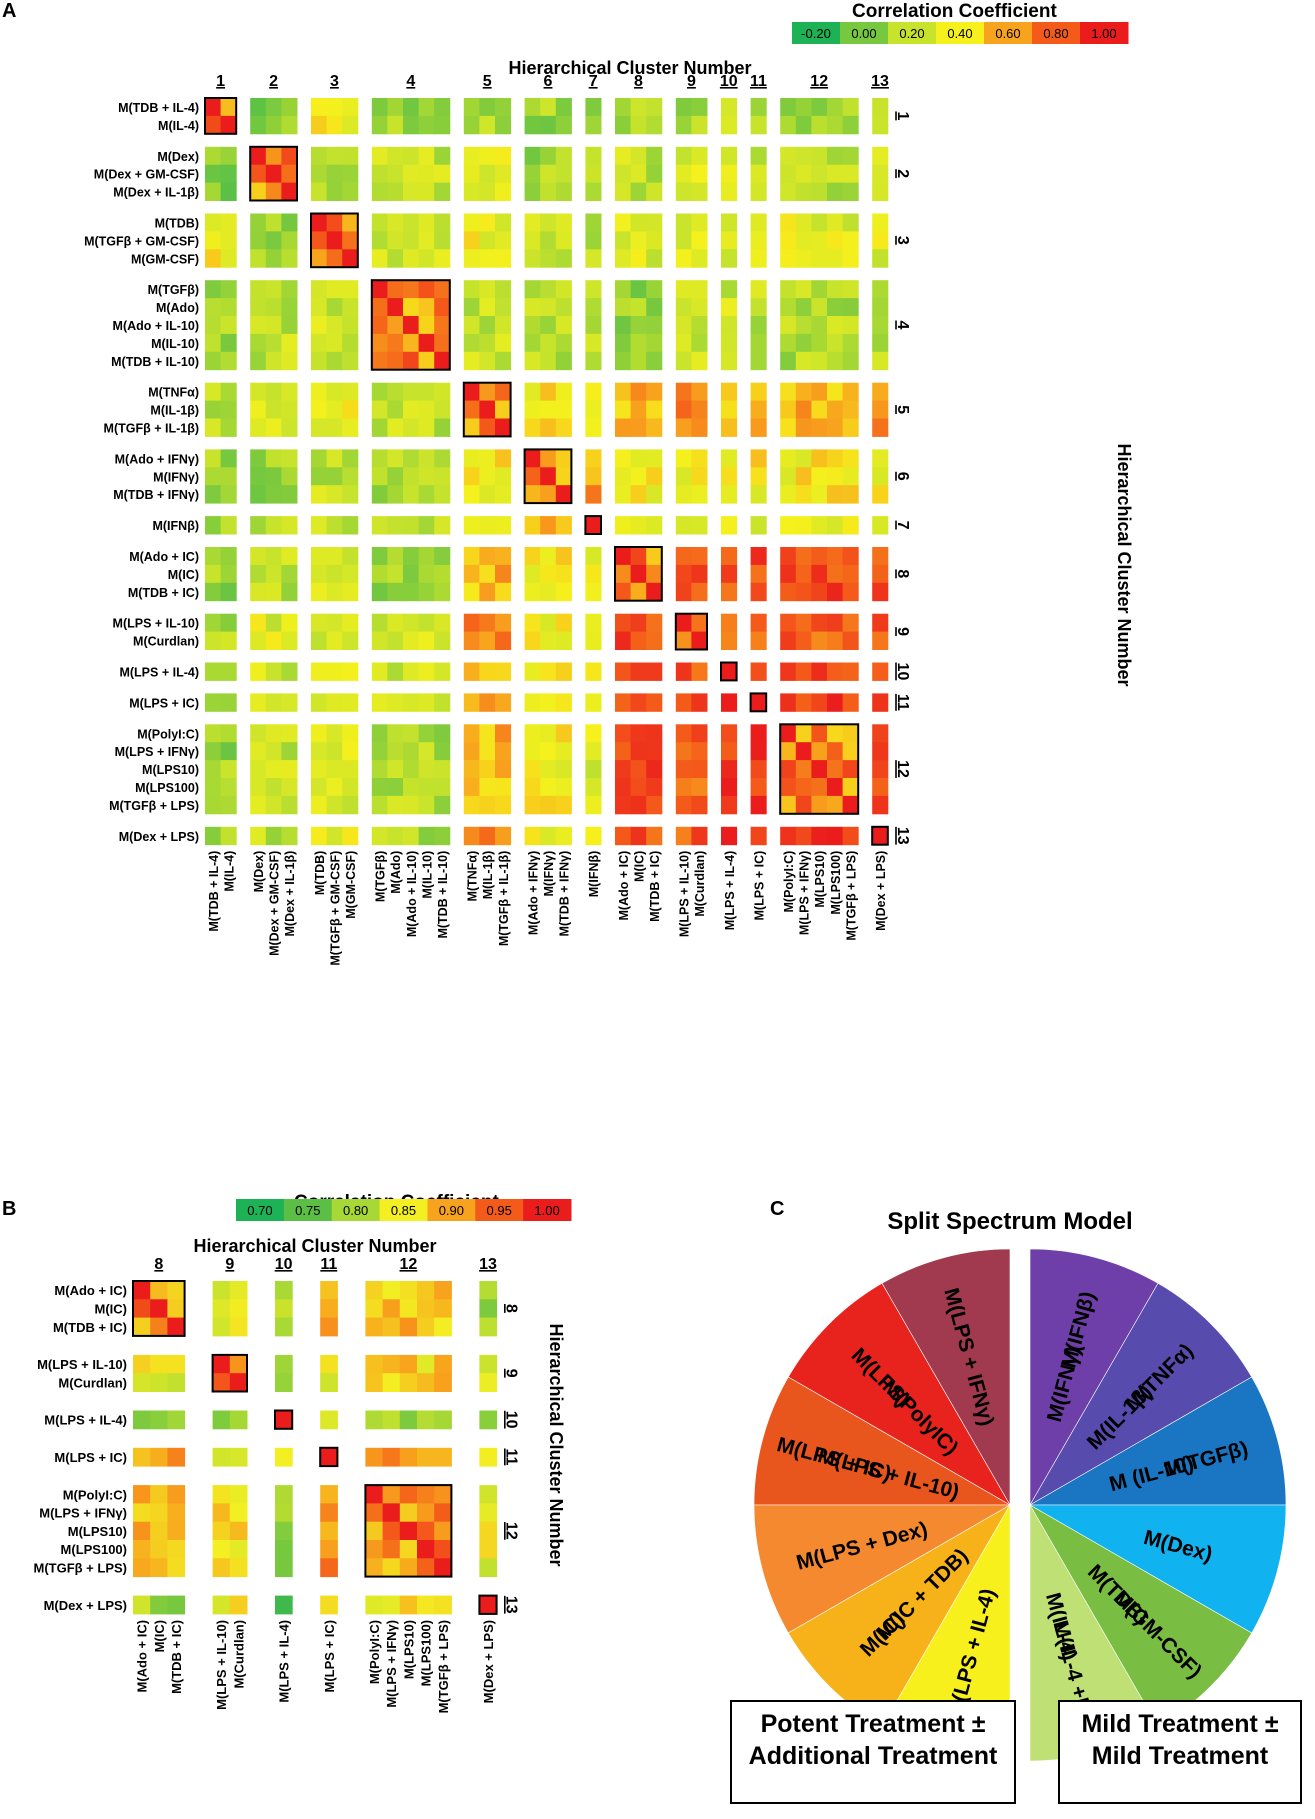 This screenshot has height=1819, width=1315. What do you see at coordinates (374, 1652) in the screenshot?
I see `panel-b-col-label: M(PolyI:C)` at bounding box center [374, 1652].